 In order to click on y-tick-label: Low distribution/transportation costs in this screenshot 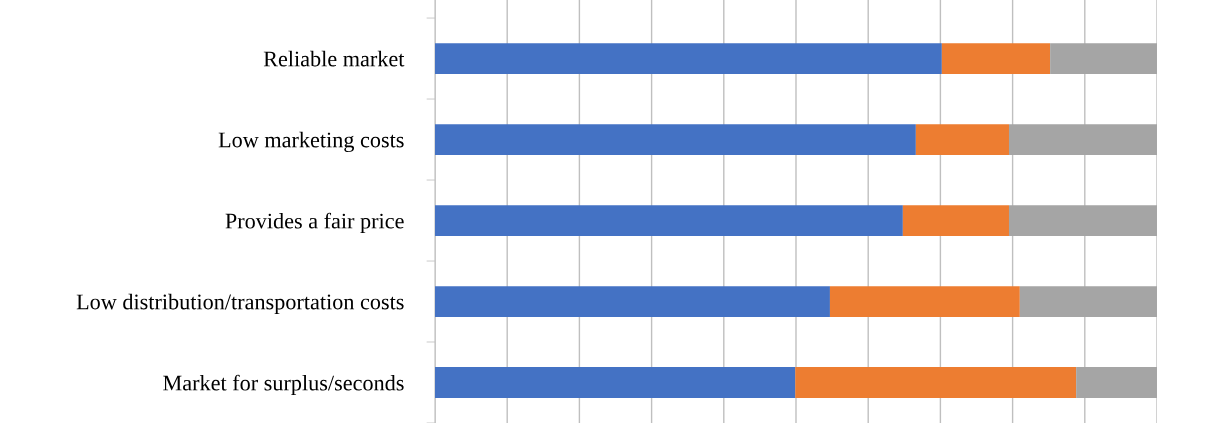, I will do `click(240, 303)`.